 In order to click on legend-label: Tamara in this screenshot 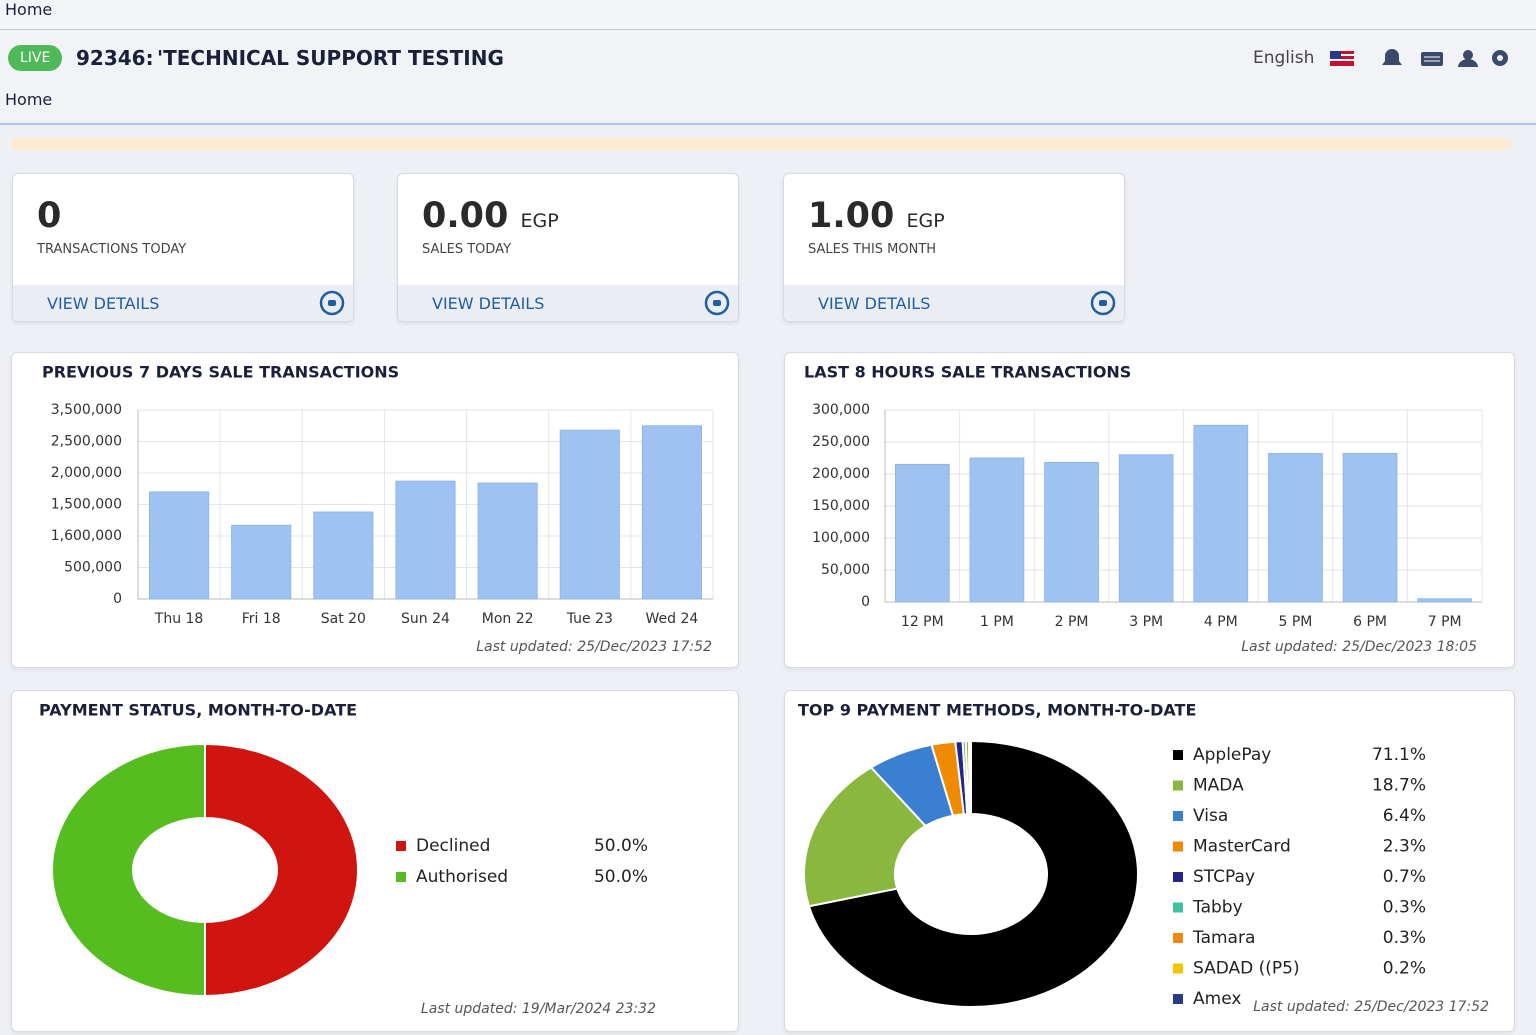, I will do `click(1223, 938)`.